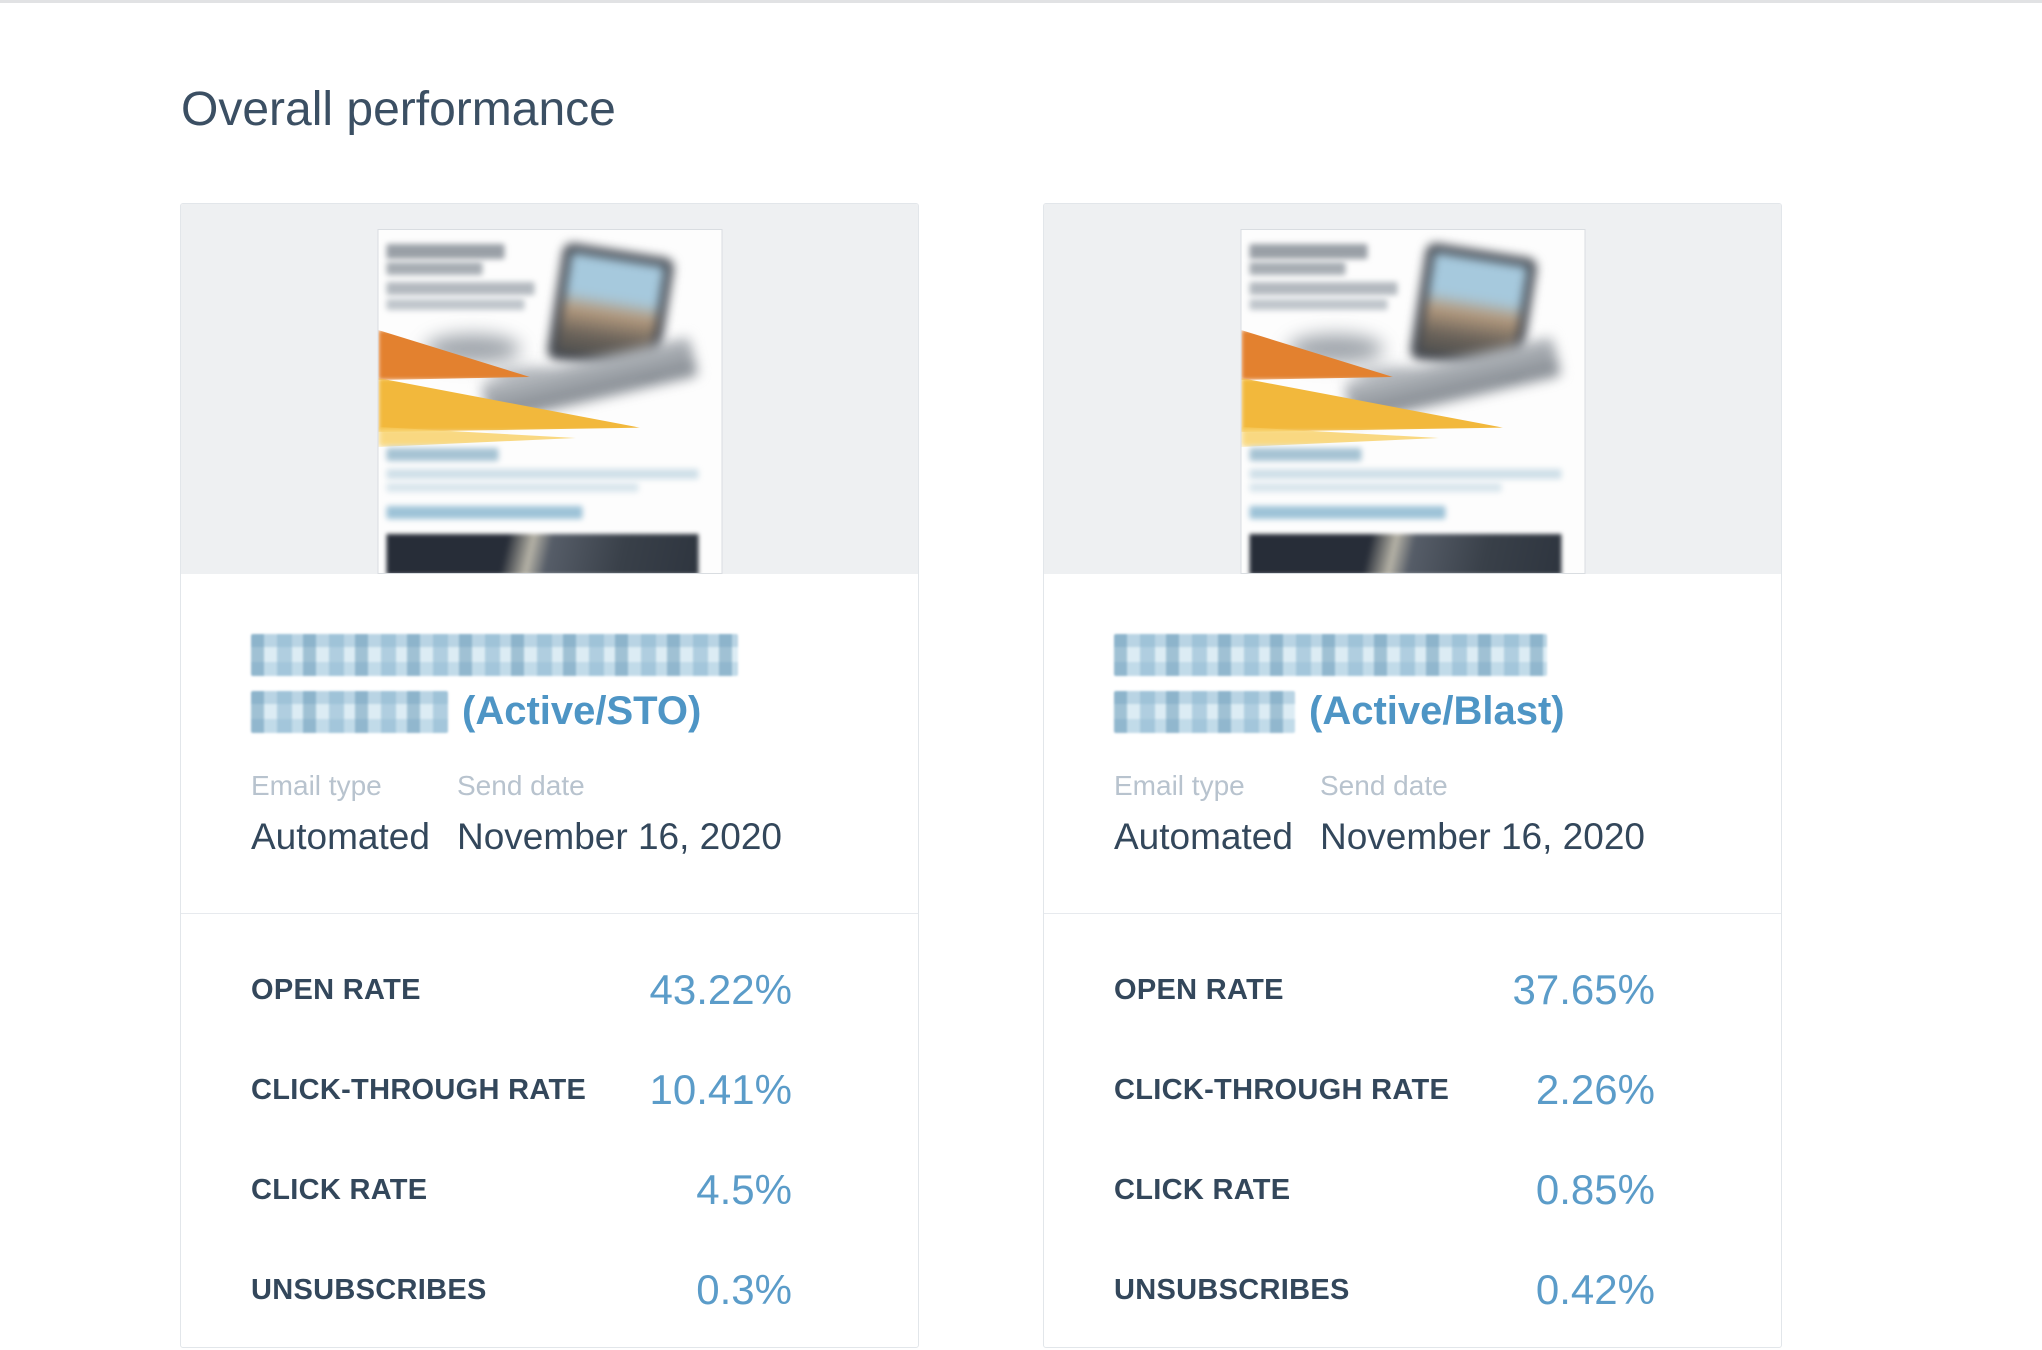 This screenshot has width=2042, height=1350. I want to click on stat-row-unsubscribes: UNSUBSCRIBES 0.42%, so click(1384, 1290).